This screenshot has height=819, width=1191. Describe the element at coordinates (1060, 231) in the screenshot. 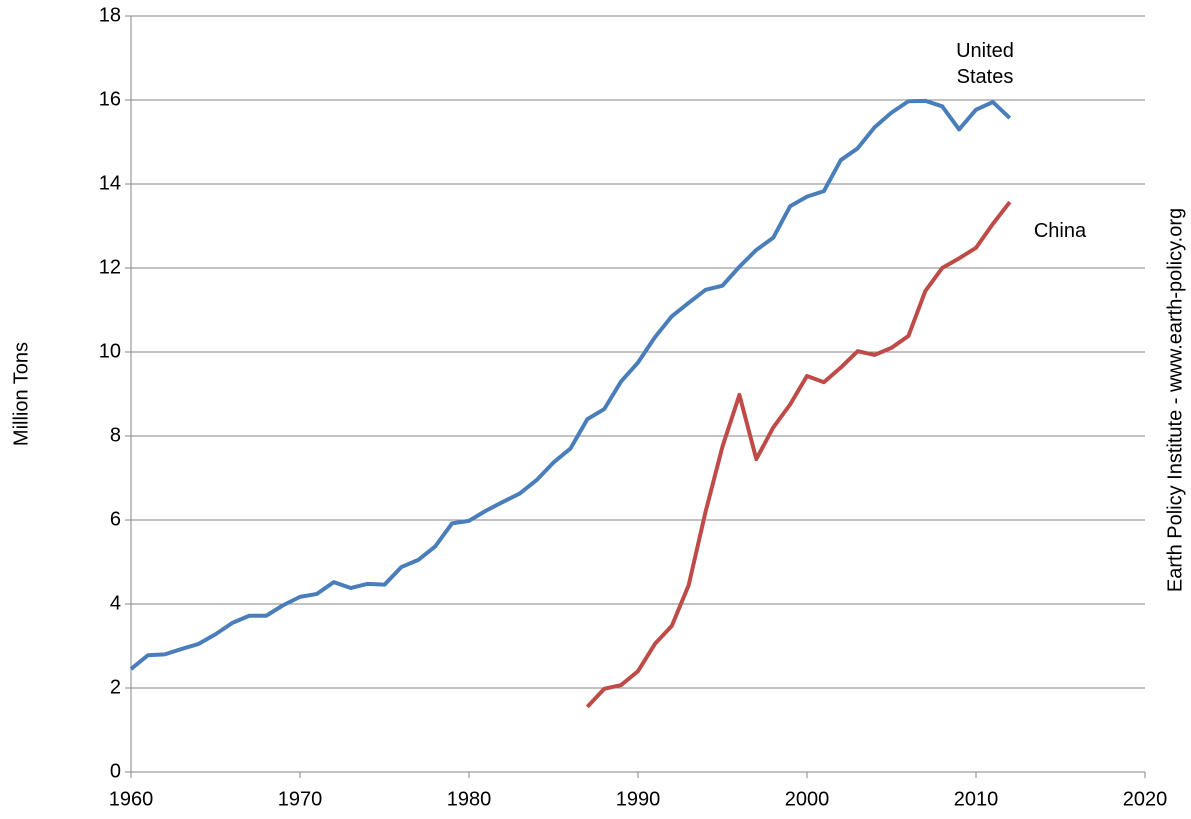

I see `series-label: China` at that location.